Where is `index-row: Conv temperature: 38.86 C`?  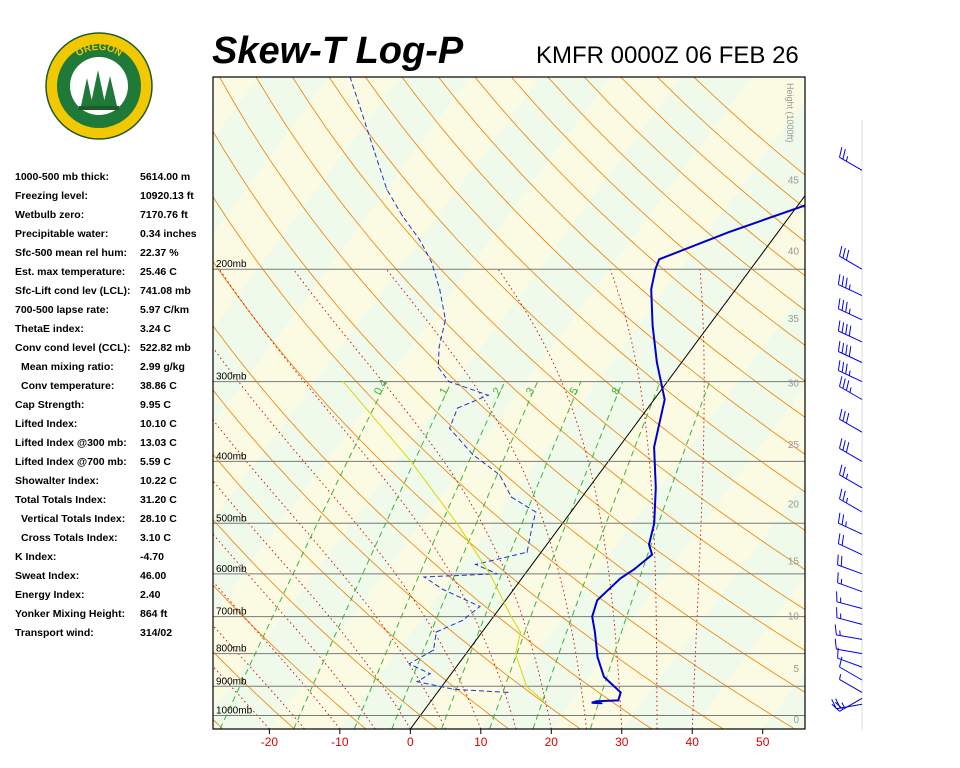
index-row: Conv temperature: 38.86 C is located at coordinates (115, 386).